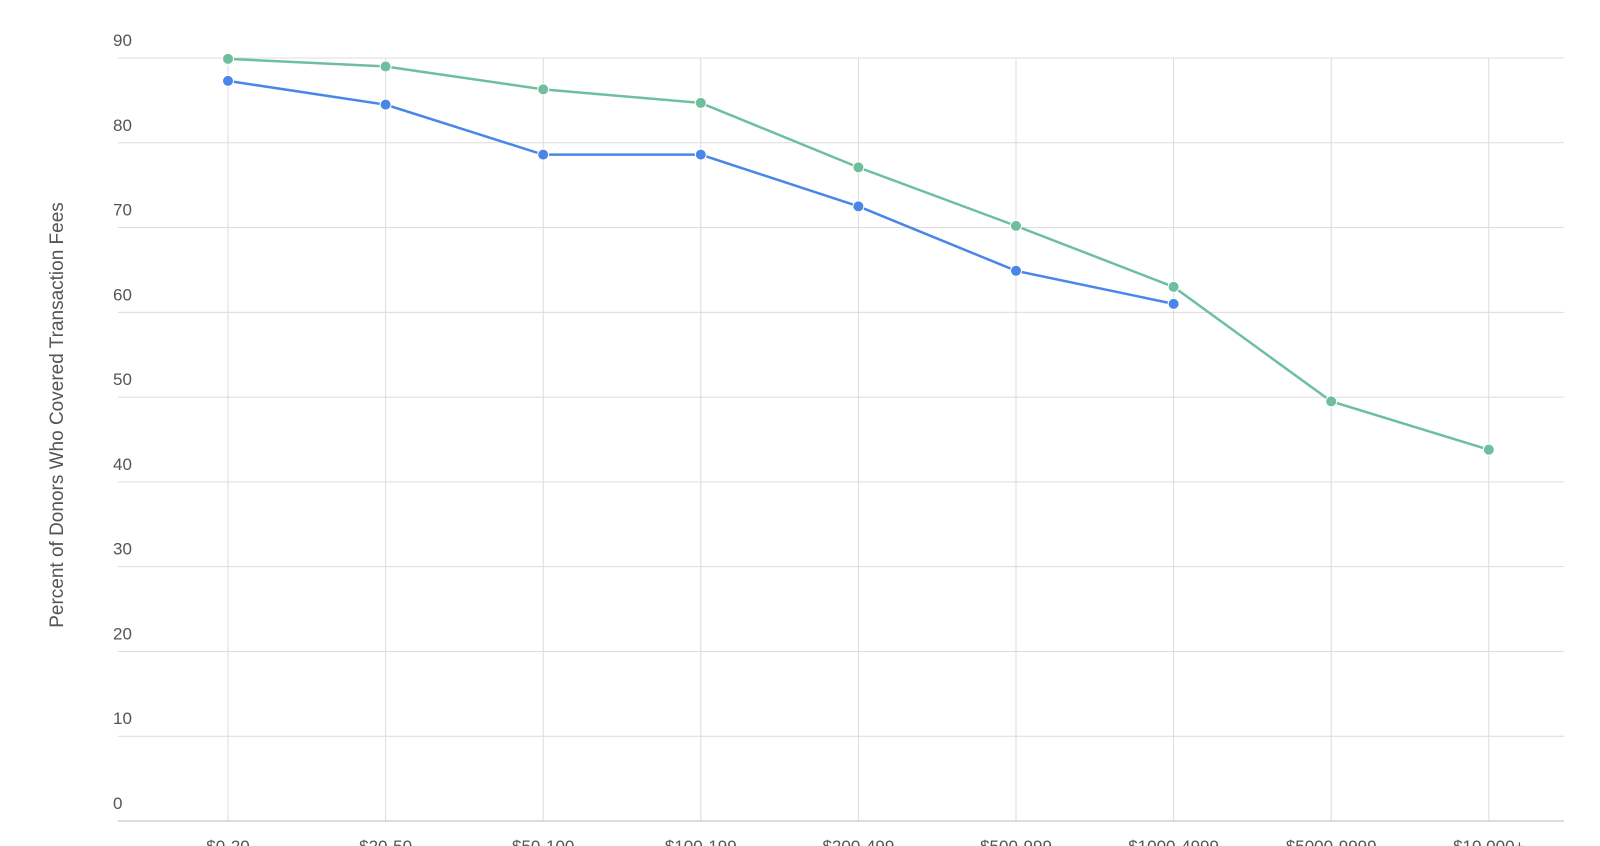  What do you see at coordinates (227, 841) in the screenshot?
I see `x-tick-label: $0-20` at bounding box center [227, 841].